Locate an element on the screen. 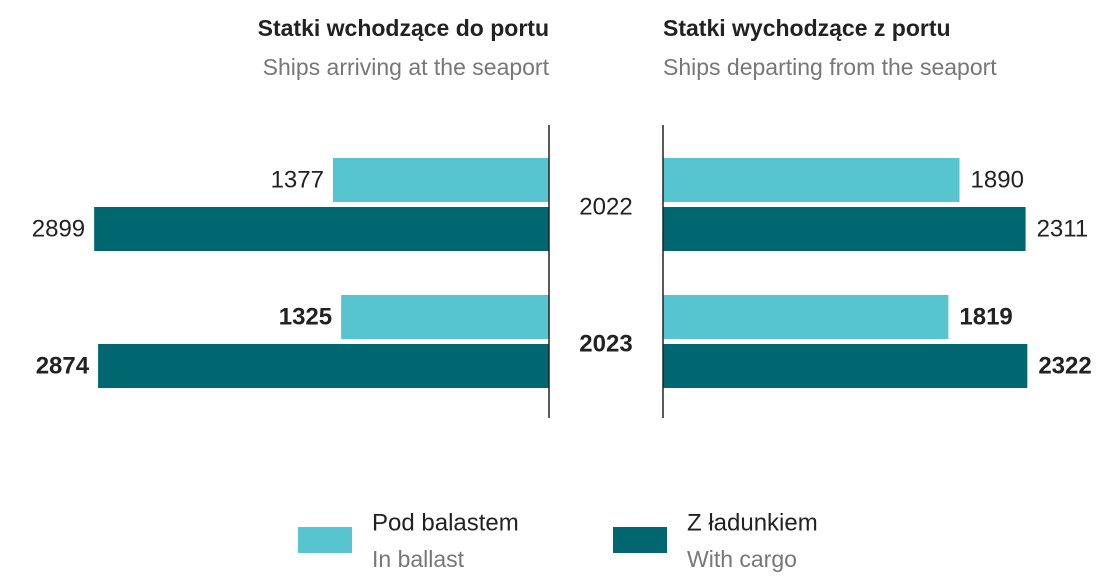 The height and width of the screenshot is (576, 1110). value-label: 2322 is located at coordinates (1064, 365).